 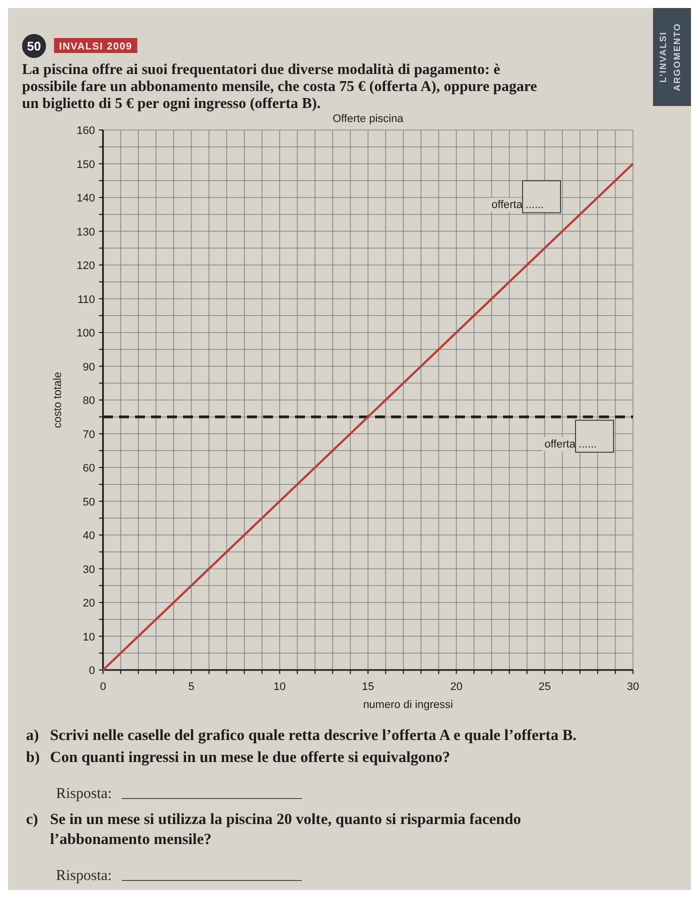 I want to click on text: 50, so click(x=34, y=47).